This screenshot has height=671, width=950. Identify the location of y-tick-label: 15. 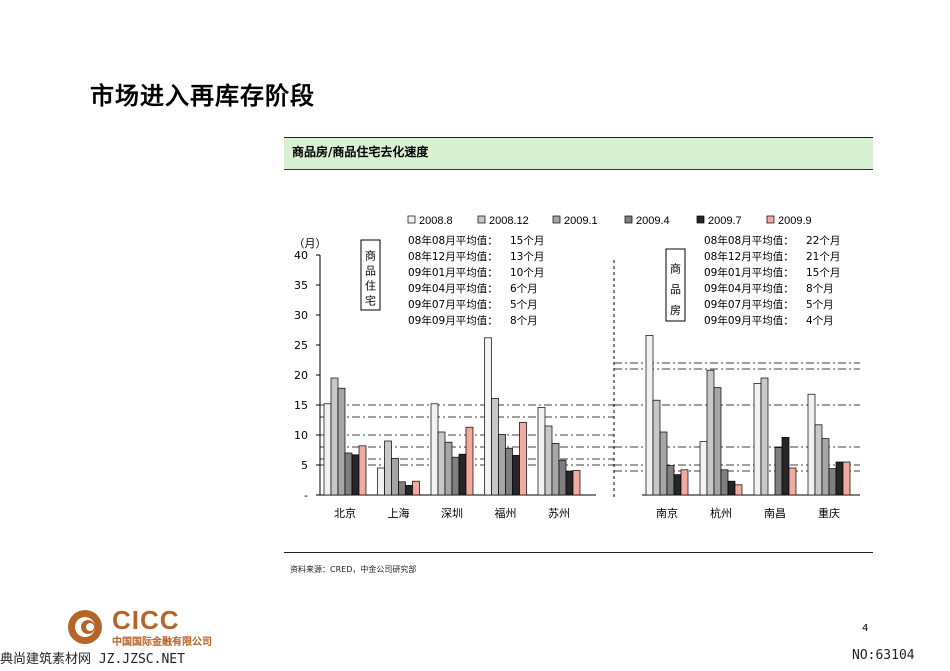
(301, 405).